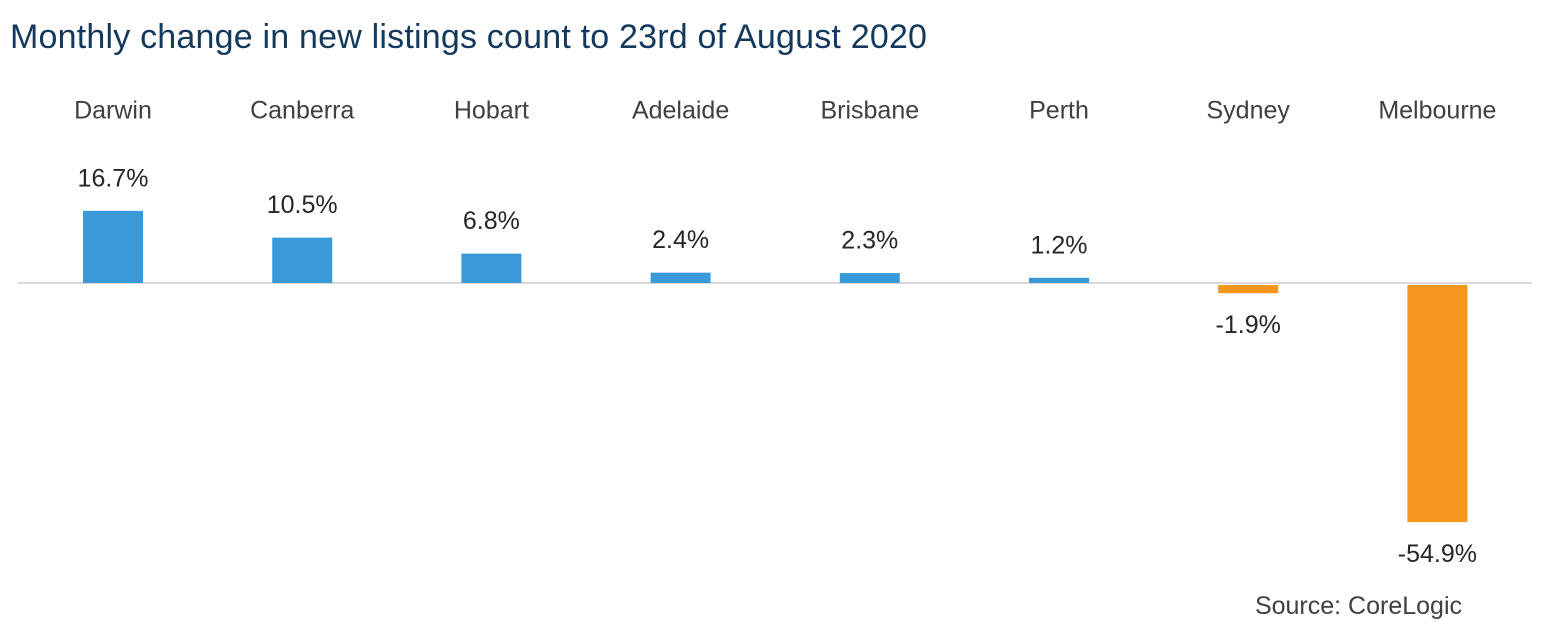  I want to click on category-label-melbourne: Melbourne, so click(1437, 111).